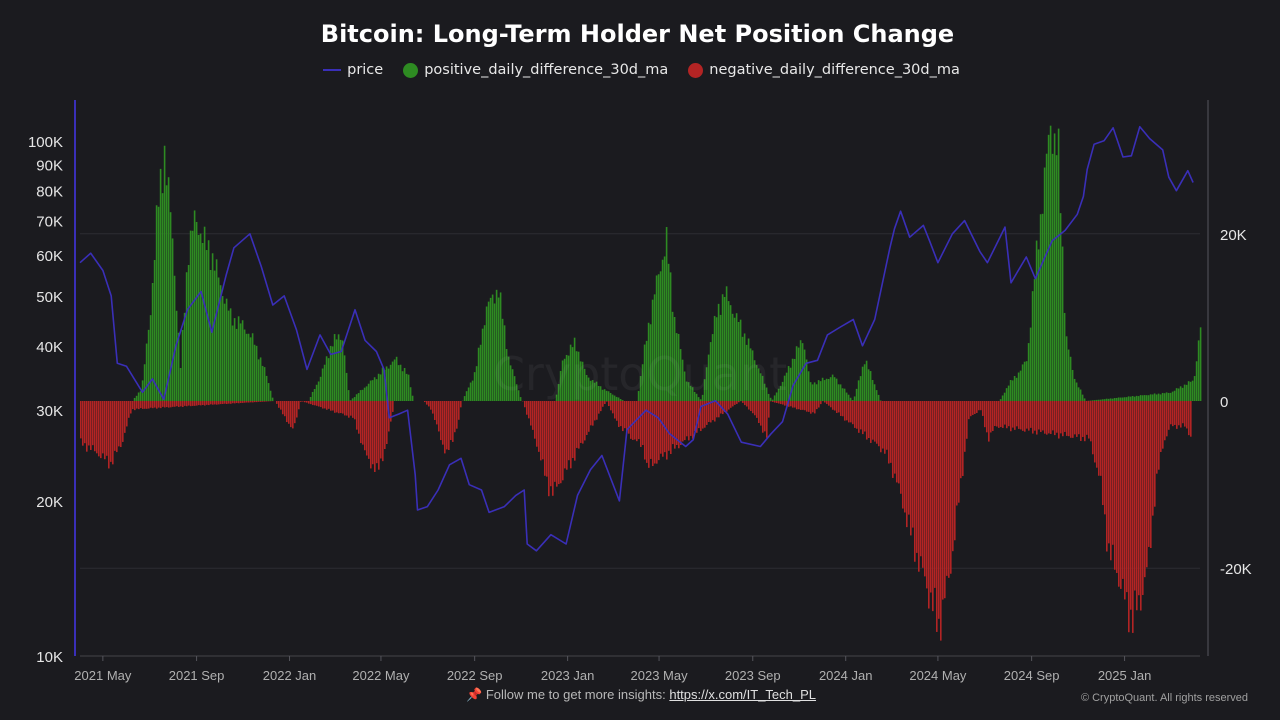  Describe the element at coordinates (353, 70) in the screenshot. I see `legend-item-price: price` at that location.